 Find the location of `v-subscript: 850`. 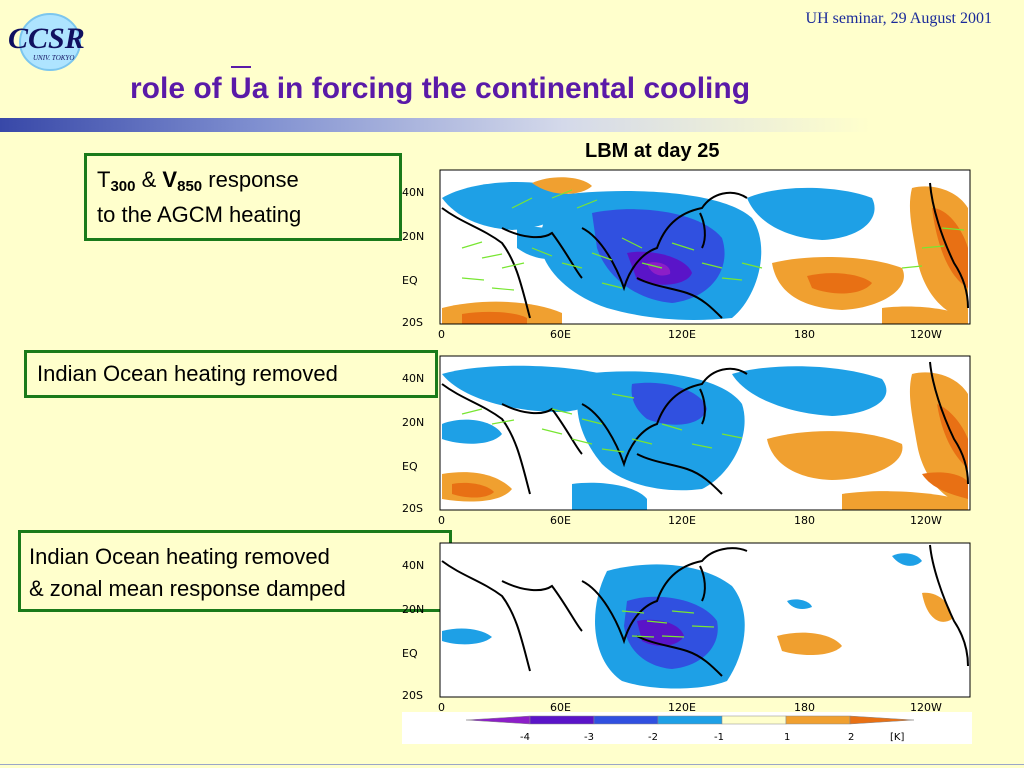

v-subscript: 850 is located at coordinates (190, 186).